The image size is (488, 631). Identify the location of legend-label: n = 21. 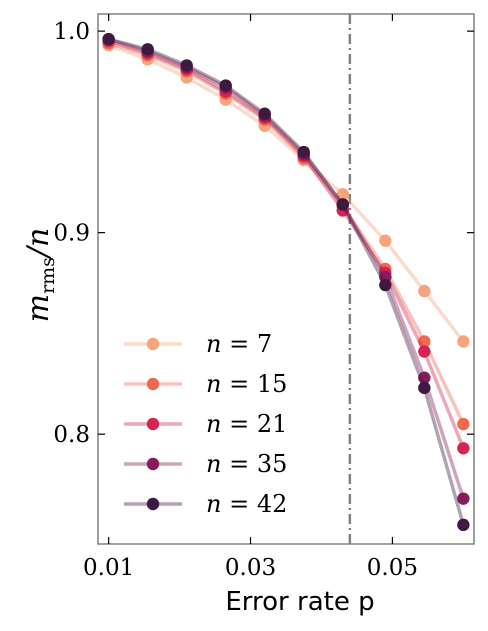
(246, 424).